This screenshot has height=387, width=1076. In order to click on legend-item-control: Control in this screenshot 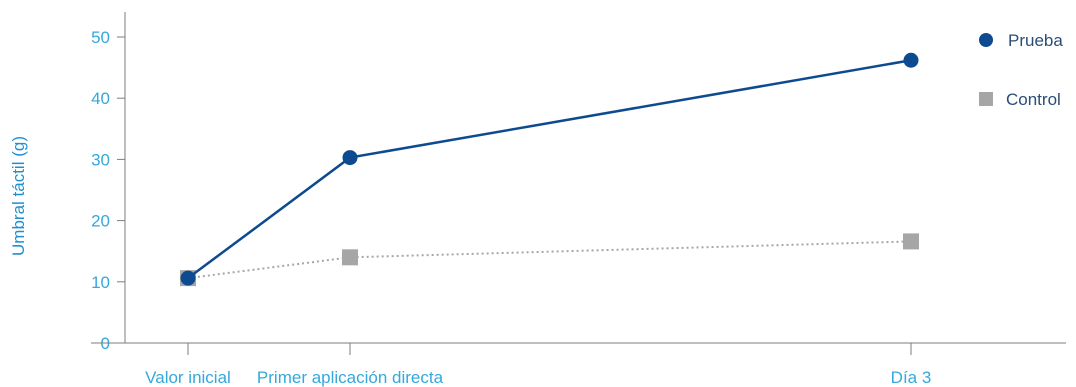, I will do `click(1020, 99)`.